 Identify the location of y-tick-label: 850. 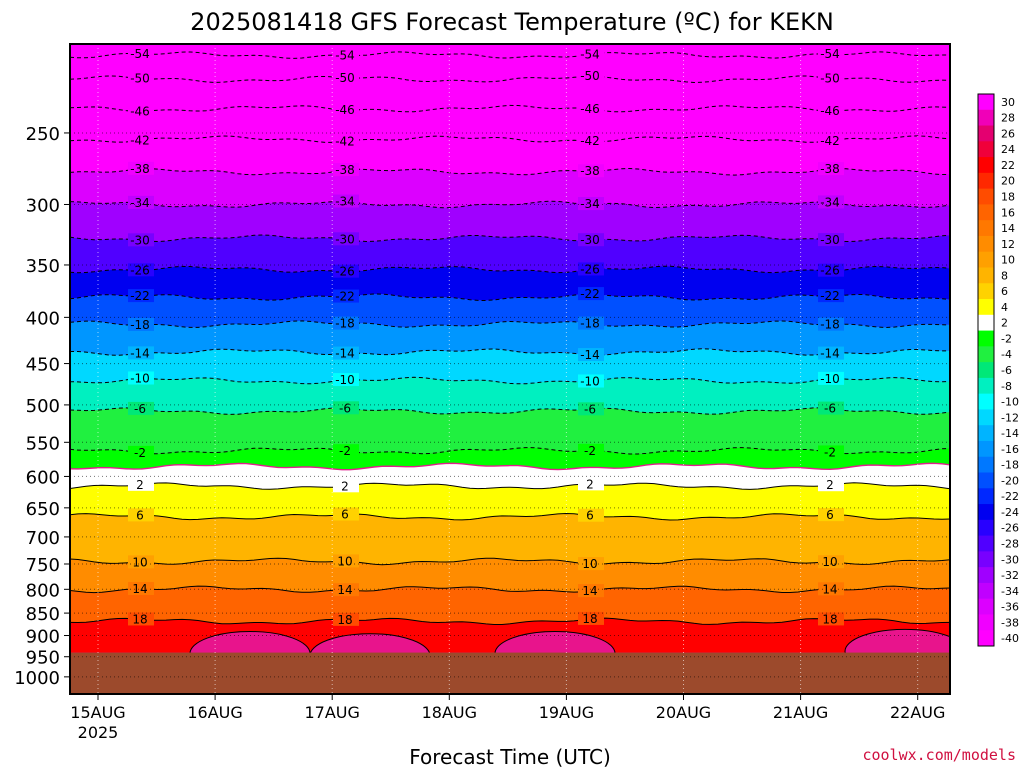
(43, 614).